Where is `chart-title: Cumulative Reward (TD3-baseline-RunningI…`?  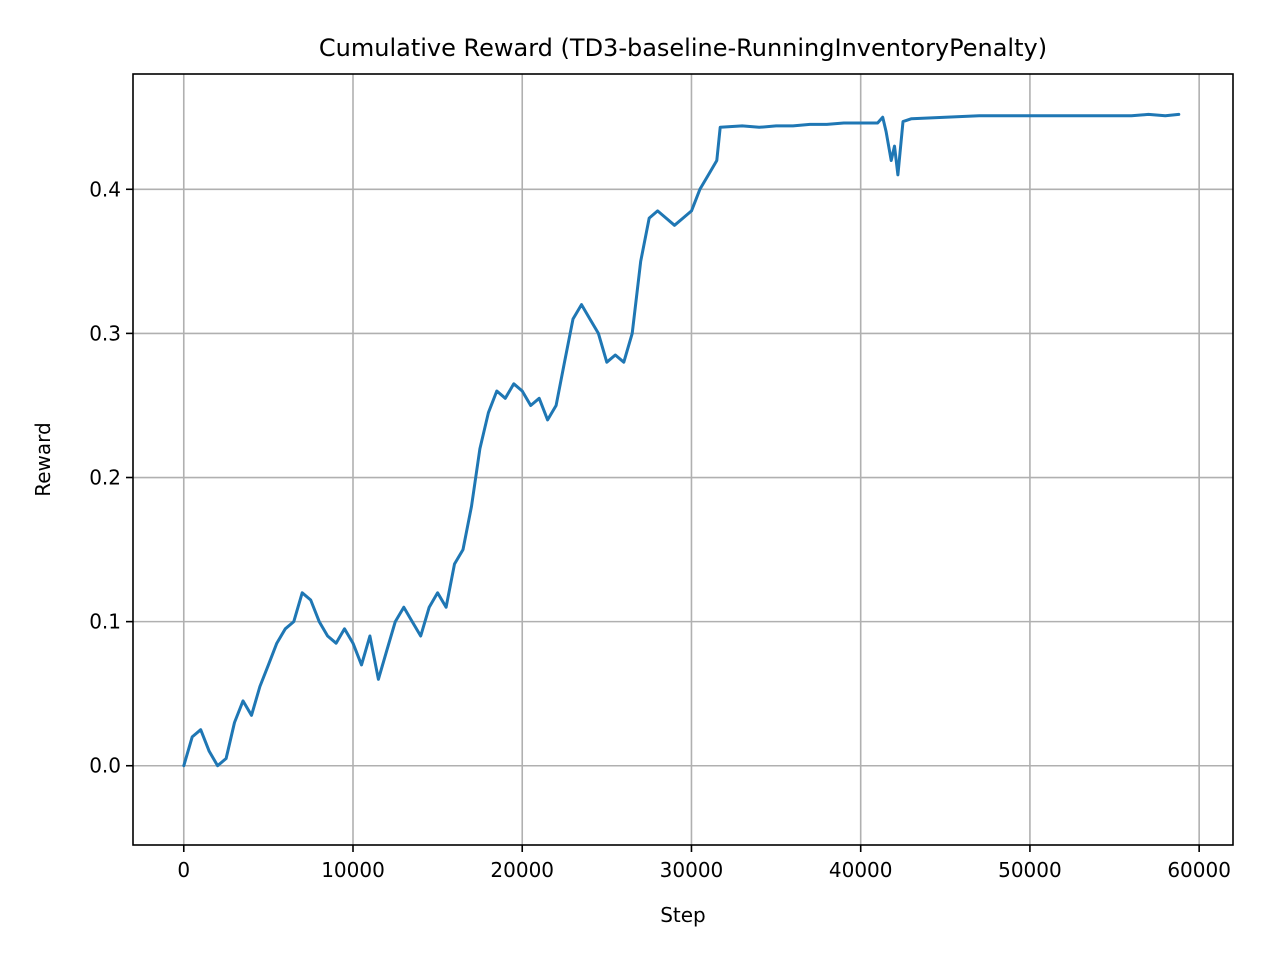
chart-title: Cumulative Reward (TD3-baseline-RunningI… is located at coordinates (683, 48).